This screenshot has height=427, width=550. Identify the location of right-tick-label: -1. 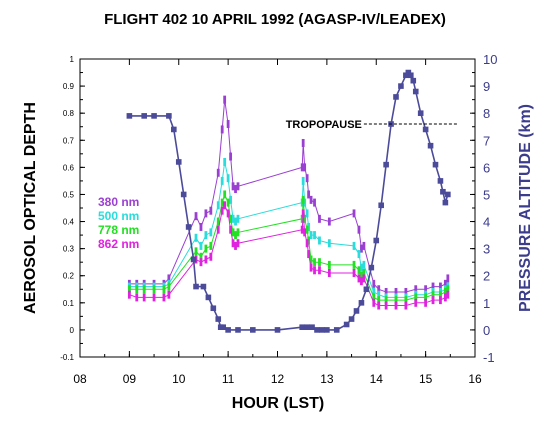
(489, 357).